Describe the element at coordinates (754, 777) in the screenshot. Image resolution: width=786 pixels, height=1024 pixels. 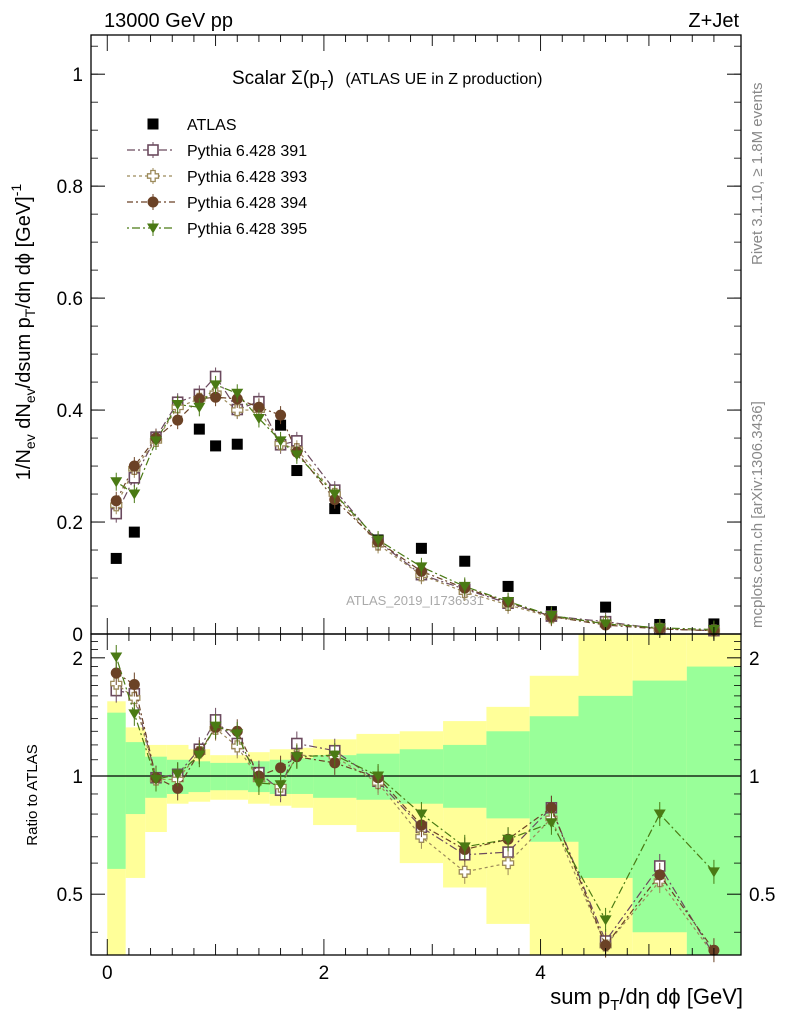
I see `ratio-tick-label-right: 1` at that location.